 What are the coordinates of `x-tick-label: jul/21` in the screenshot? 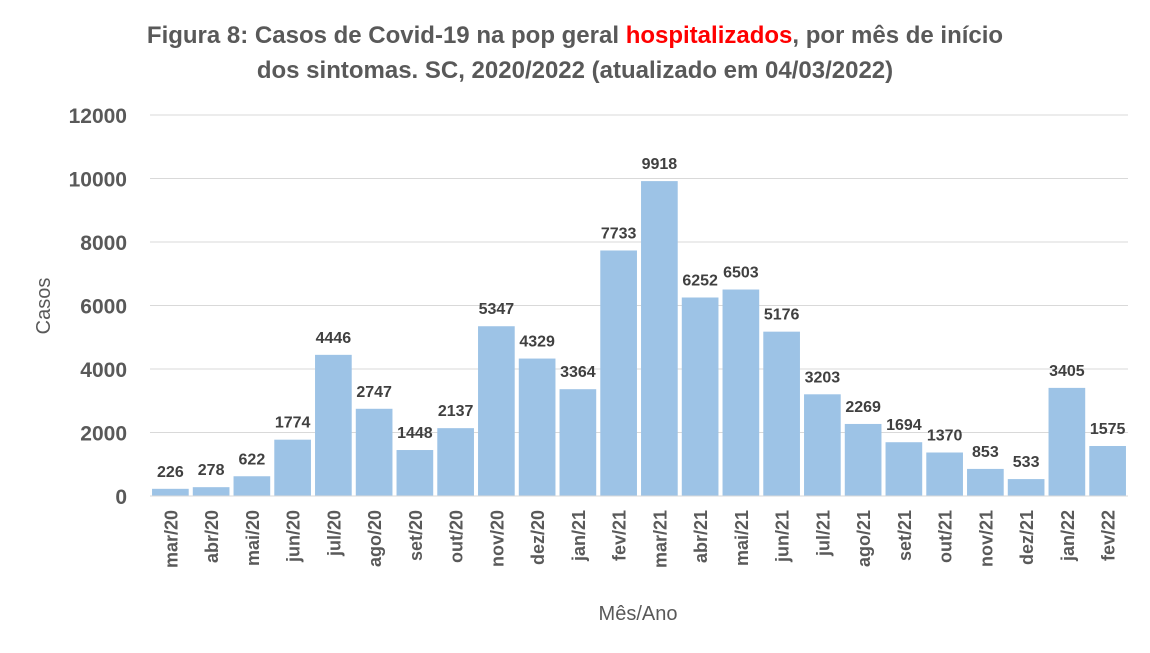 It's located at (823, 533).